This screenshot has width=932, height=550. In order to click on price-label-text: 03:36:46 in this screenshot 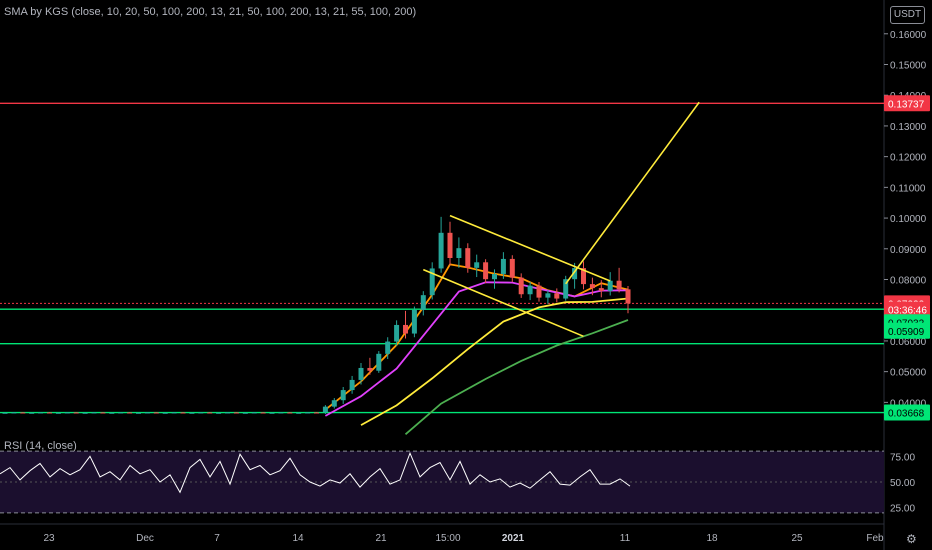, I will do `click(907, 311)`.